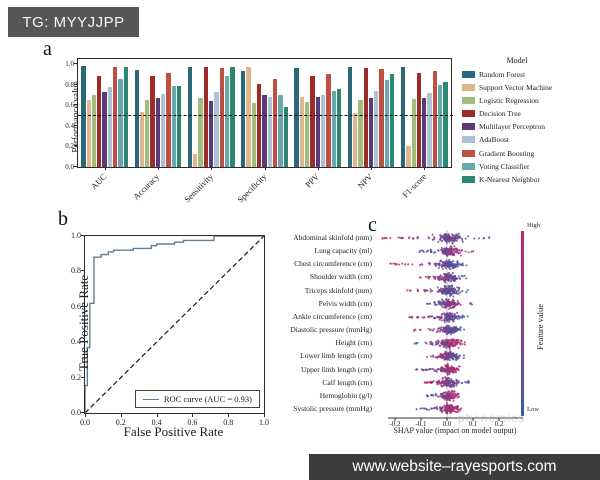 The image size is (600, 480). Describe the element at coordinates (507, 153) in the screenshot. I see `legend-label: Gradient Boosting` at that location.